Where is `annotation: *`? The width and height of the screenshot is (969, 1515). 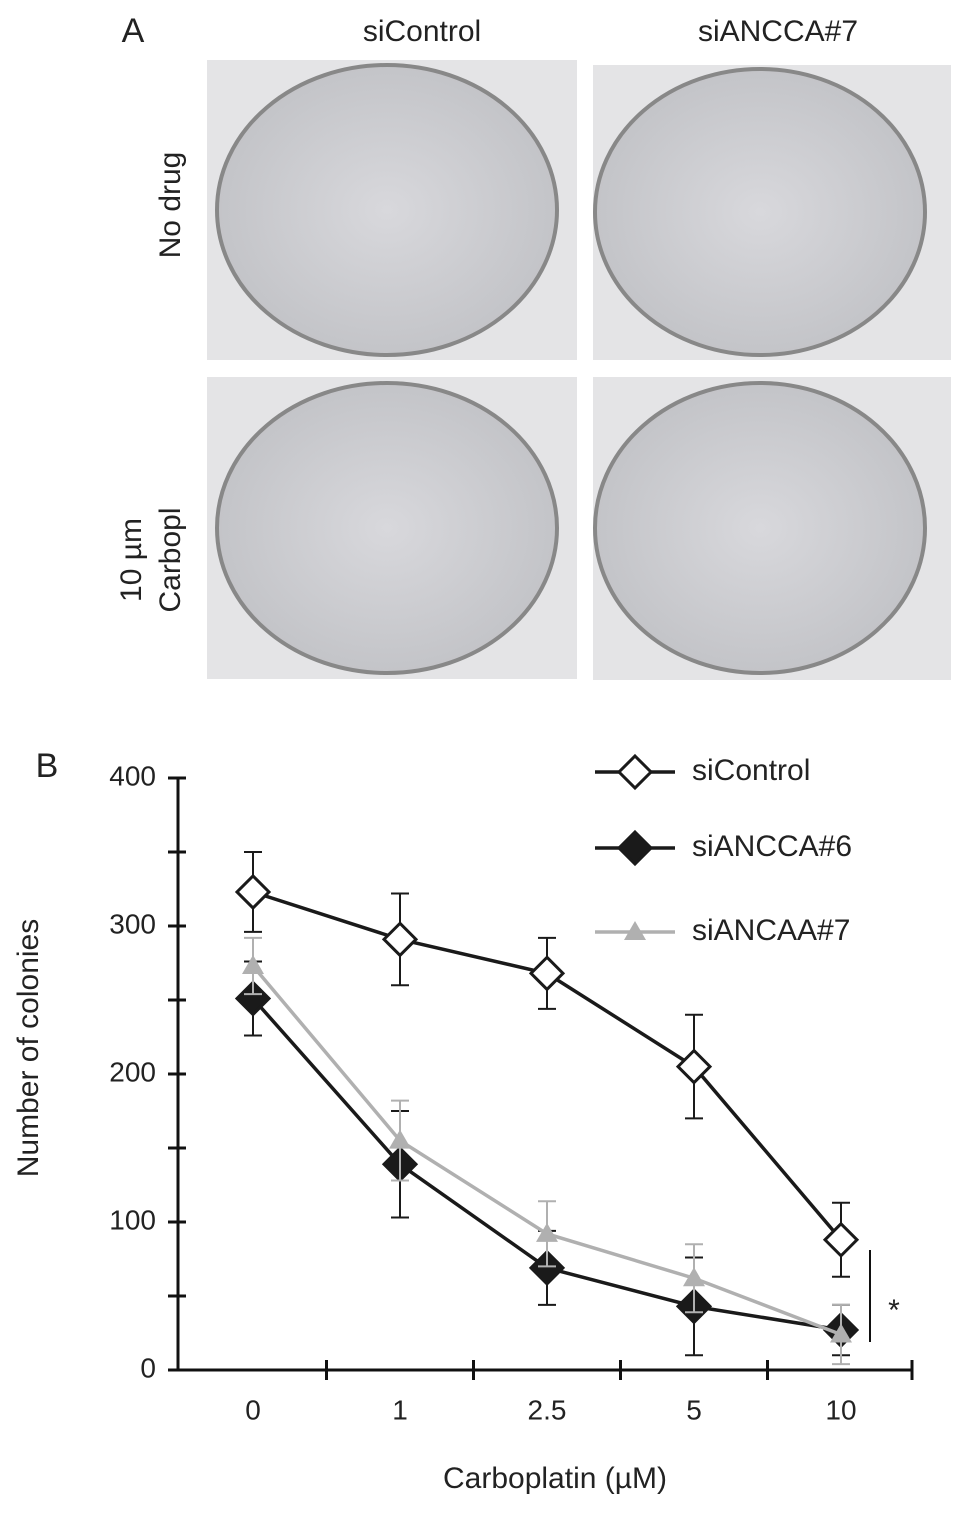 annotation: * is located at coordinates (894, 1310).